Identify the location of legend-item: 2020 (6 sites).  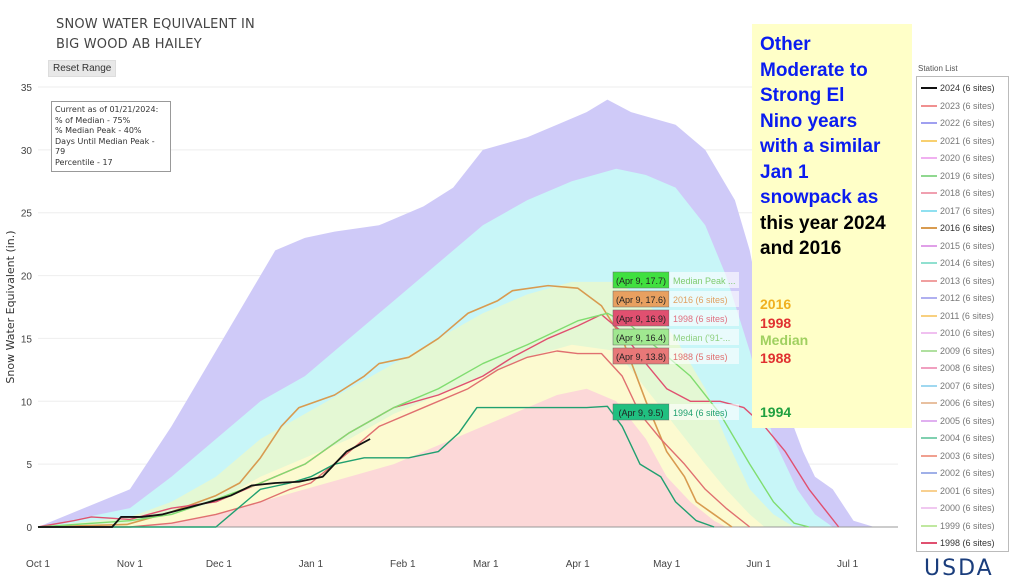
(958, 158).